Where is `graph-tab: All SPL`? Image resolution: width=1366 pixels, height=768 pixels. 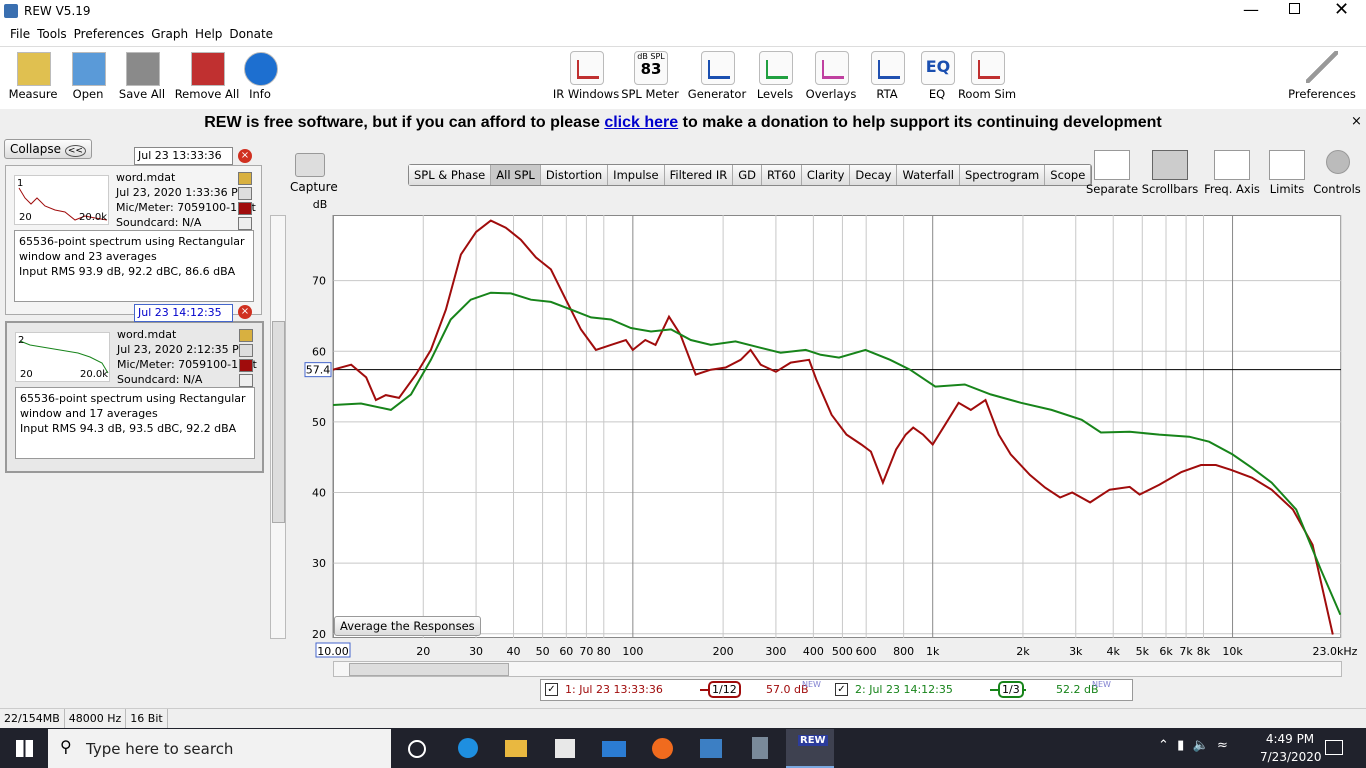
graph-tab: All SPL is located at coordinates (516, 175).